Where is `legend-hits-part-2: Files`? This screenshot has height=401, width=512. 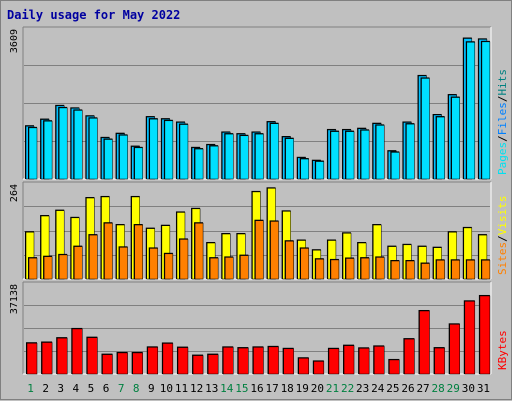
legend-hits-part-2: Files is located at coordinates (502, 118).